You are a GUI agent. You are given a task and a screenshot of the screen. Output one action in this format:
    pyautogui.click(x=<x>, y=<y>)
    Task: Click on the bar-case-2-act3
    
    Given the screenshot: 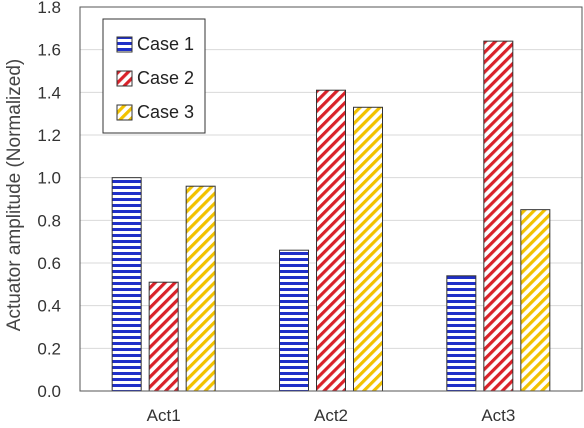 What is the action you would take?
    pyautogui.click(x=498, y=216)
    